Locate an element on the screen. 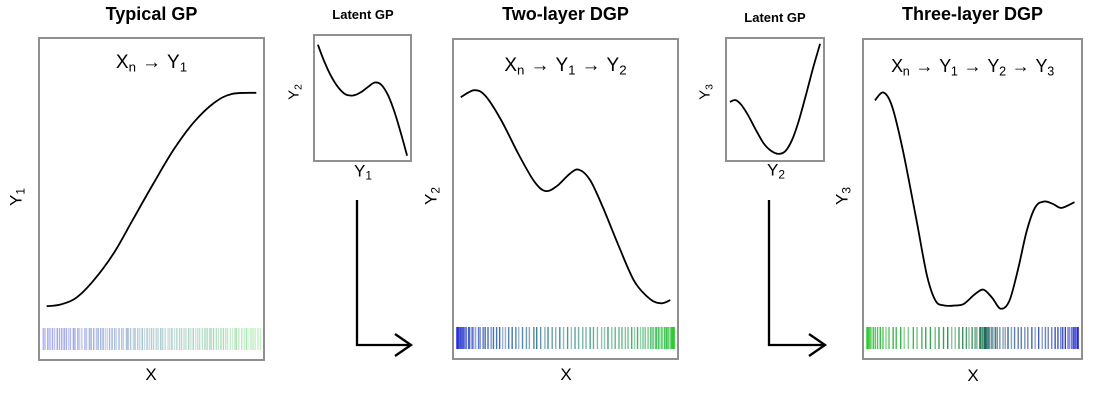 This screenshot has height=400, width=1100. x-axis-label-latent-gp-2: Y2 is located at coordinates (776, 171).